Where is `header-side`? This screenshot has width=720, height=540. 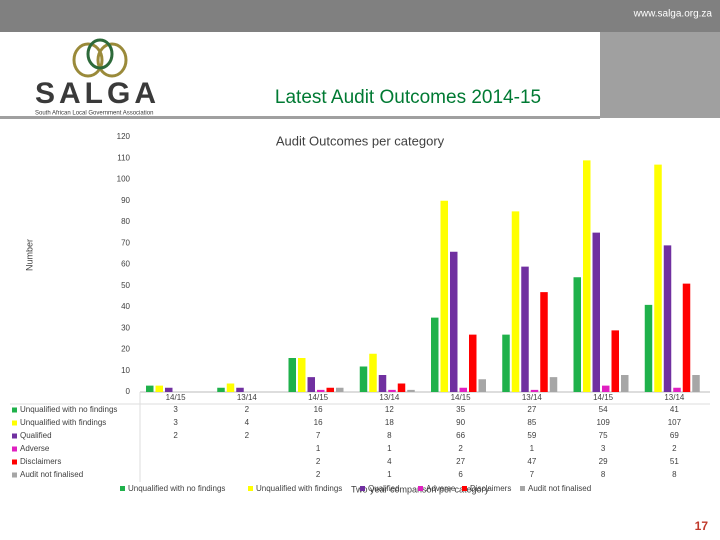 header-side is located at coordinates (660, 75).